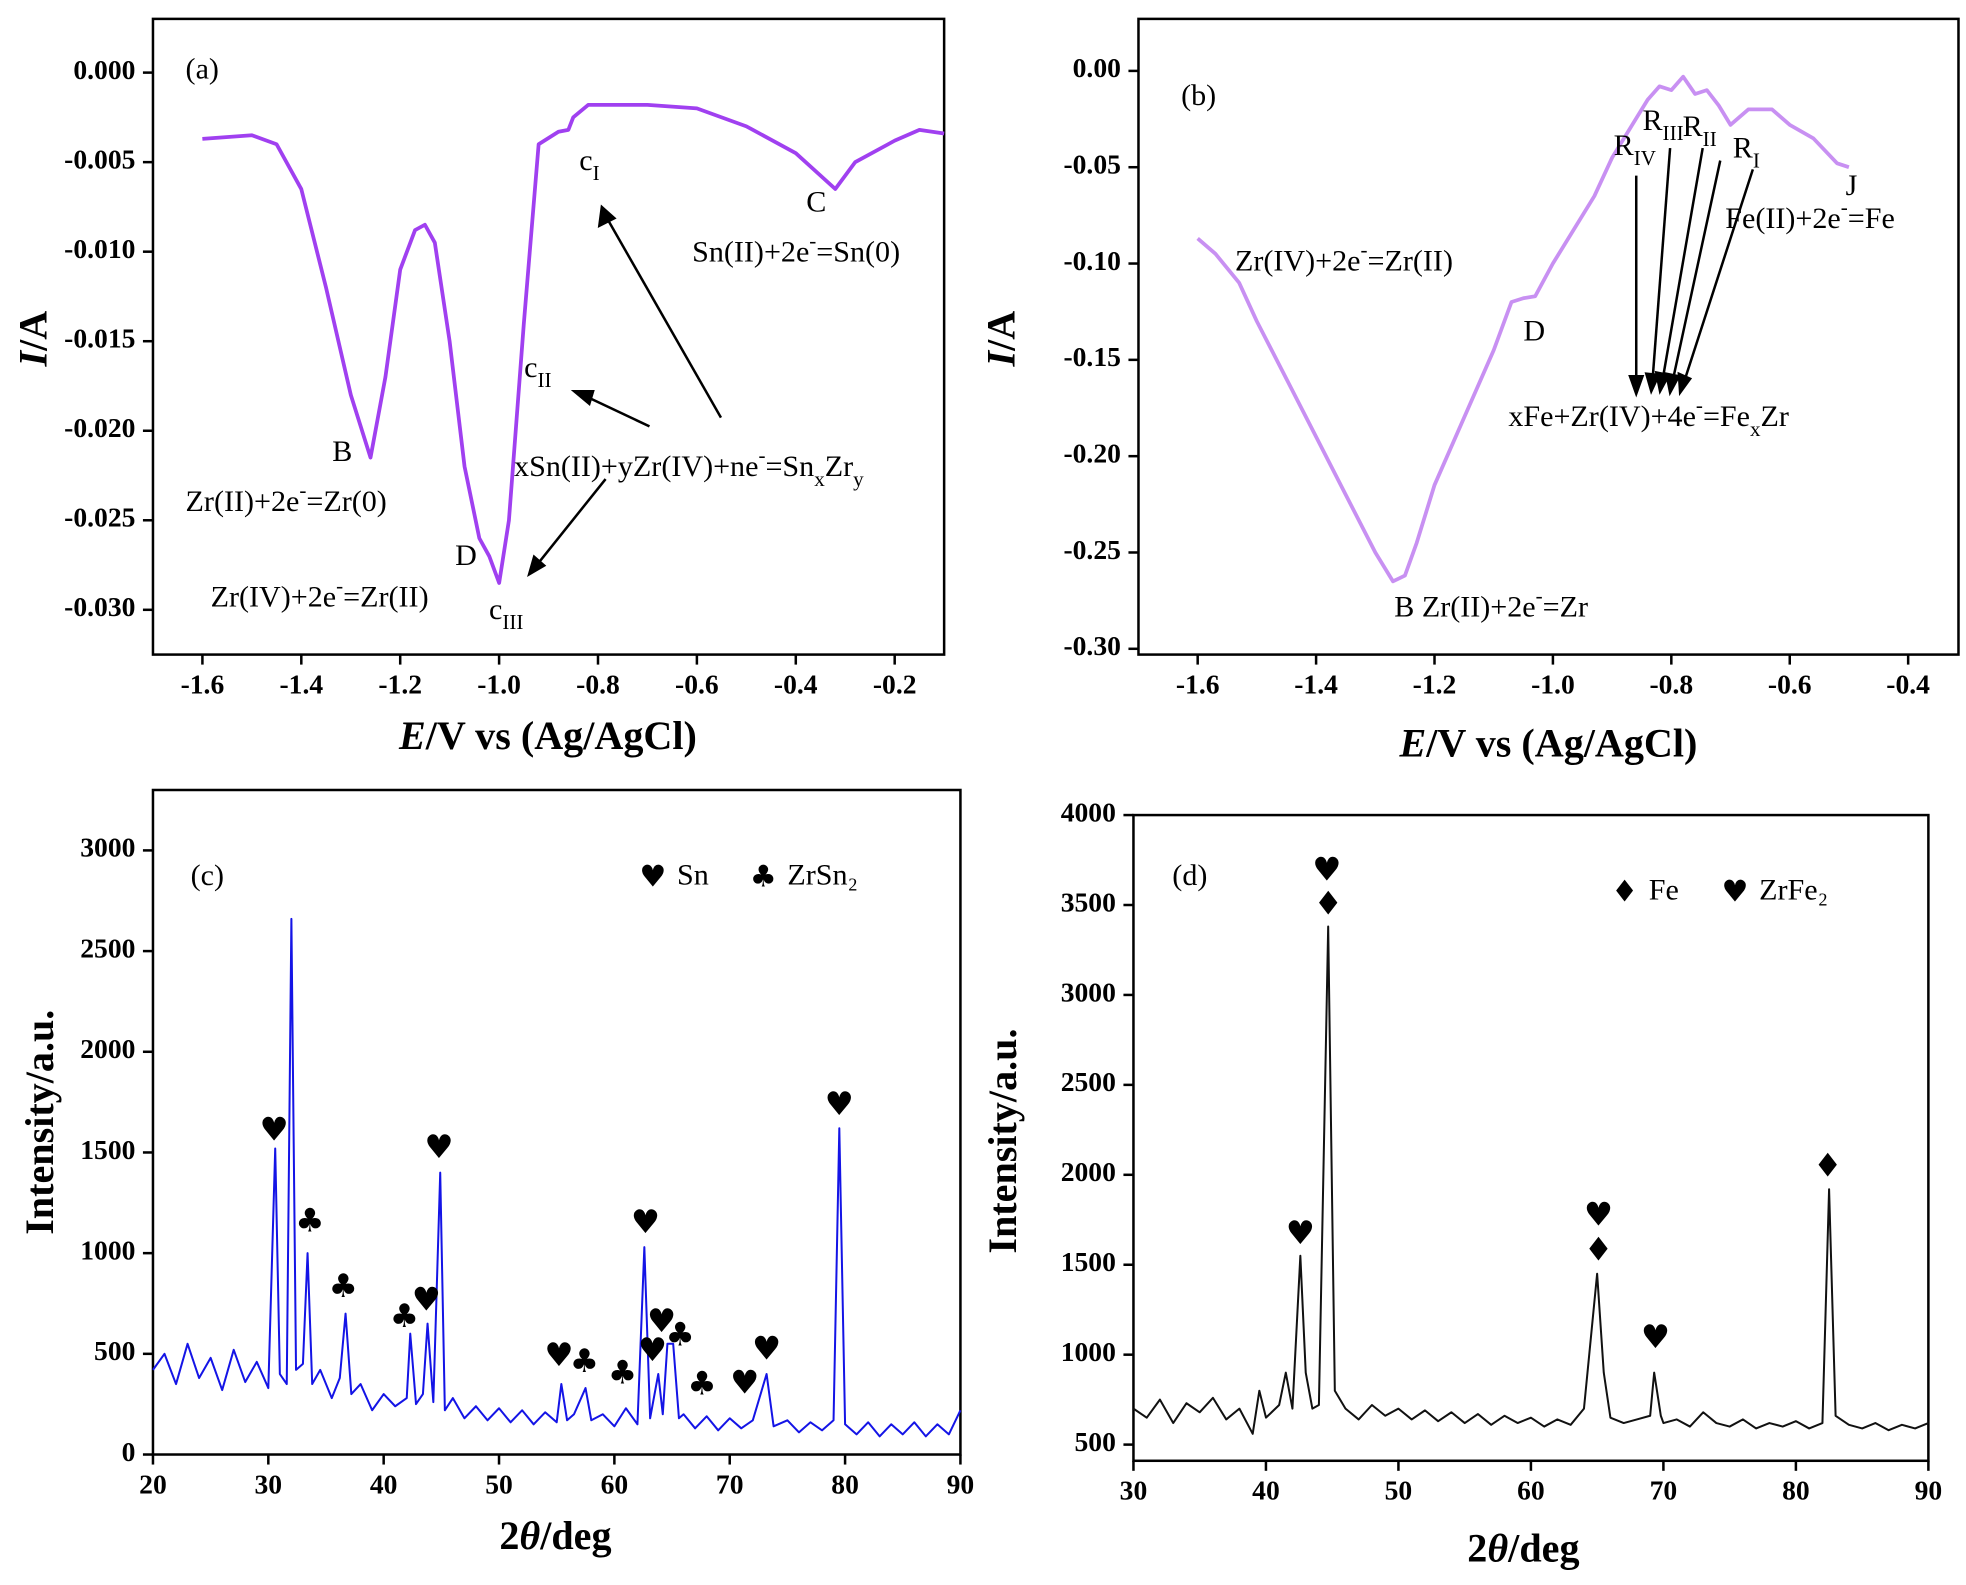 This screenshot has height=1585, width=1966. I want to click on text-part: C, so click(816, 201).